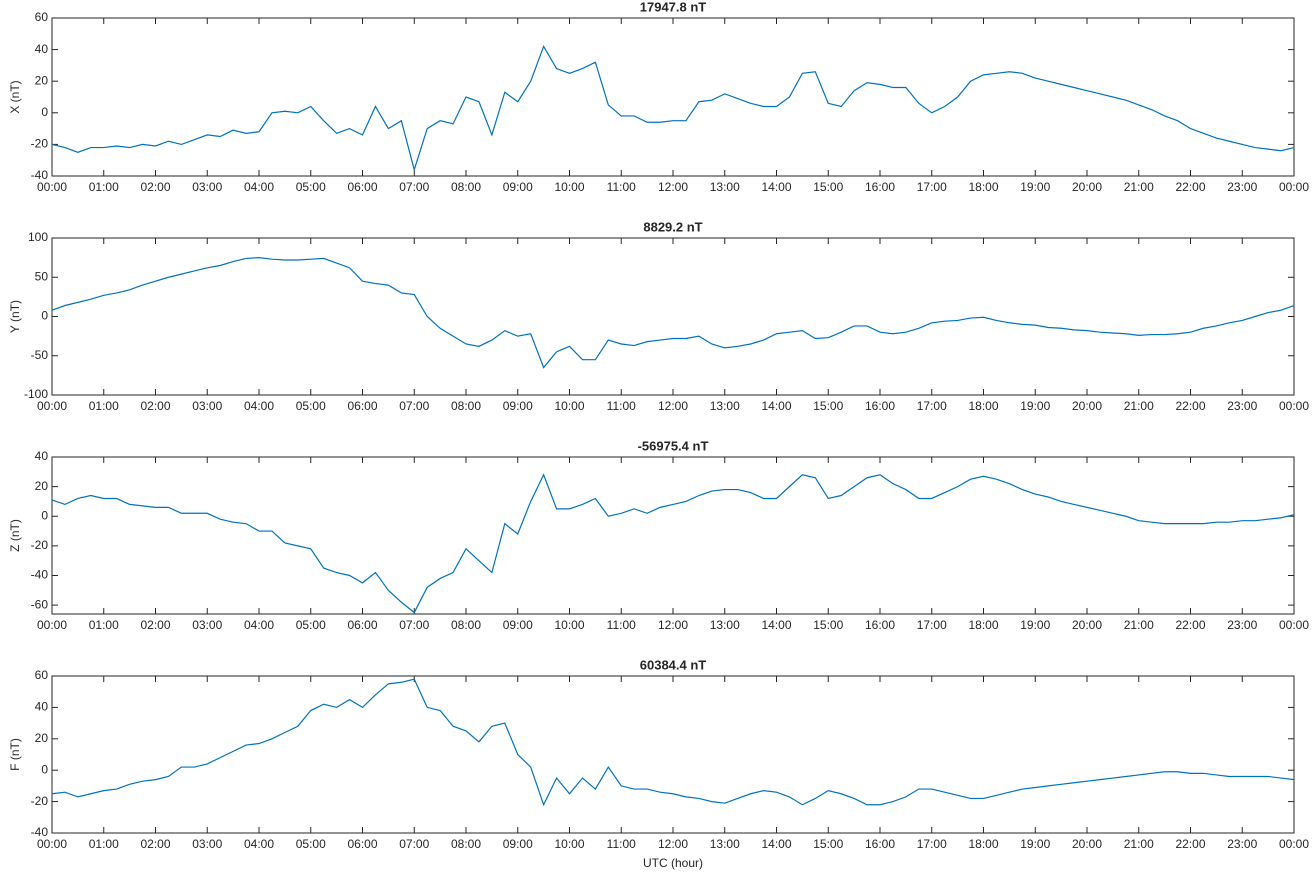  I want to click on panel-title: 60384.4 nT, so click(673, 664).